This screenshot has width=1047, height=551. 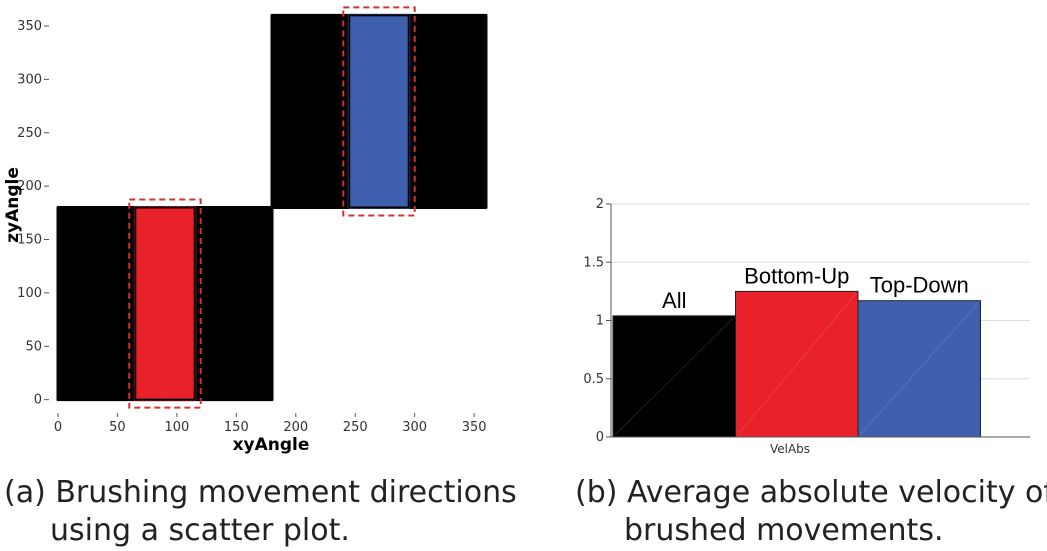 I want to click on x-tick-label: 0, so click(x=58, y=427).